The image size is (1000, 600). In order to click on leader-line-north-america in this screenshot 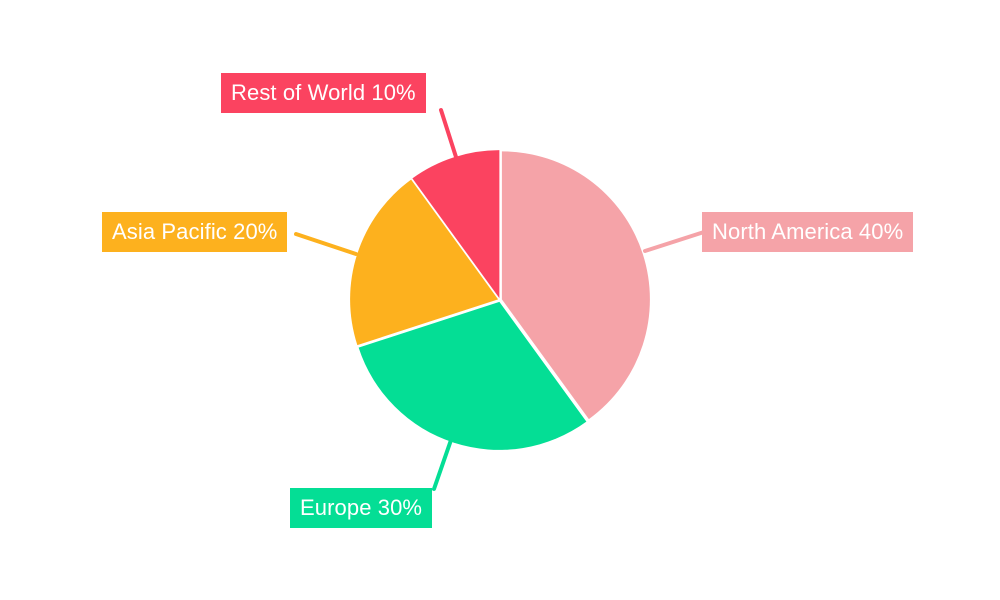, I will do `click(674, 241)`.